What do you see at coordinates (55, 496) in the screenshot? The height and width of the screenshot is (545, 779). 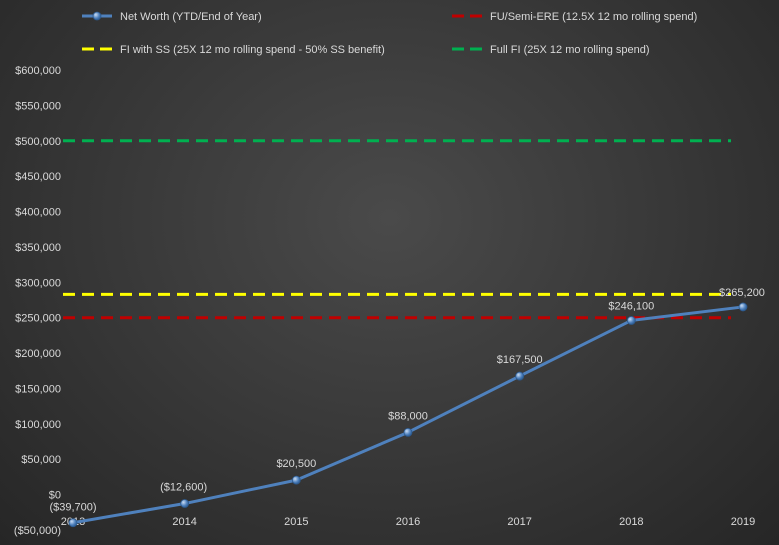 I see `y-tick-label: $0` at bounding box center [55, 496].